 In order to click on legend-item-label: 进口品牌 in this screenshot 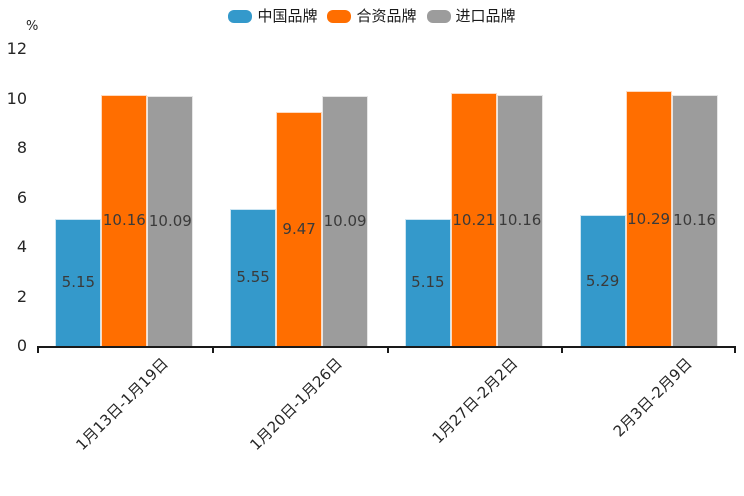, I will do `click(485, 16)`.